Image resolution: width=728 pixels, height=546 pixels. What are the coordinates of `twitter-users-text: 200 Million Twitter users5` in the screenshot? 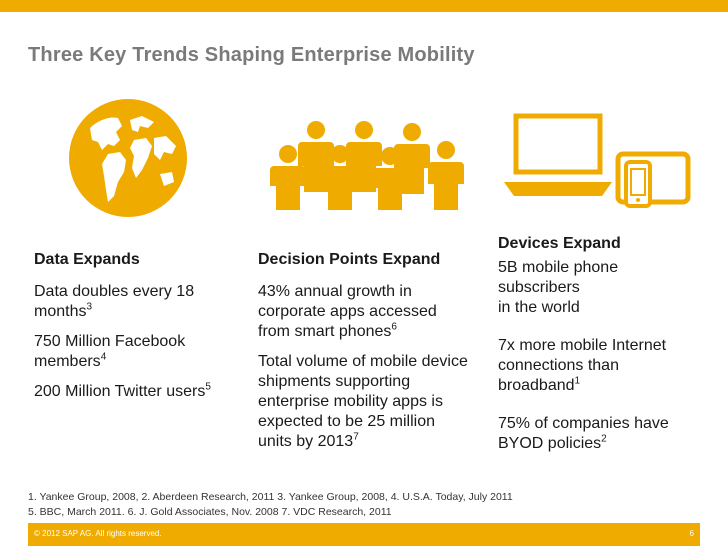 It's located at (122, 390).